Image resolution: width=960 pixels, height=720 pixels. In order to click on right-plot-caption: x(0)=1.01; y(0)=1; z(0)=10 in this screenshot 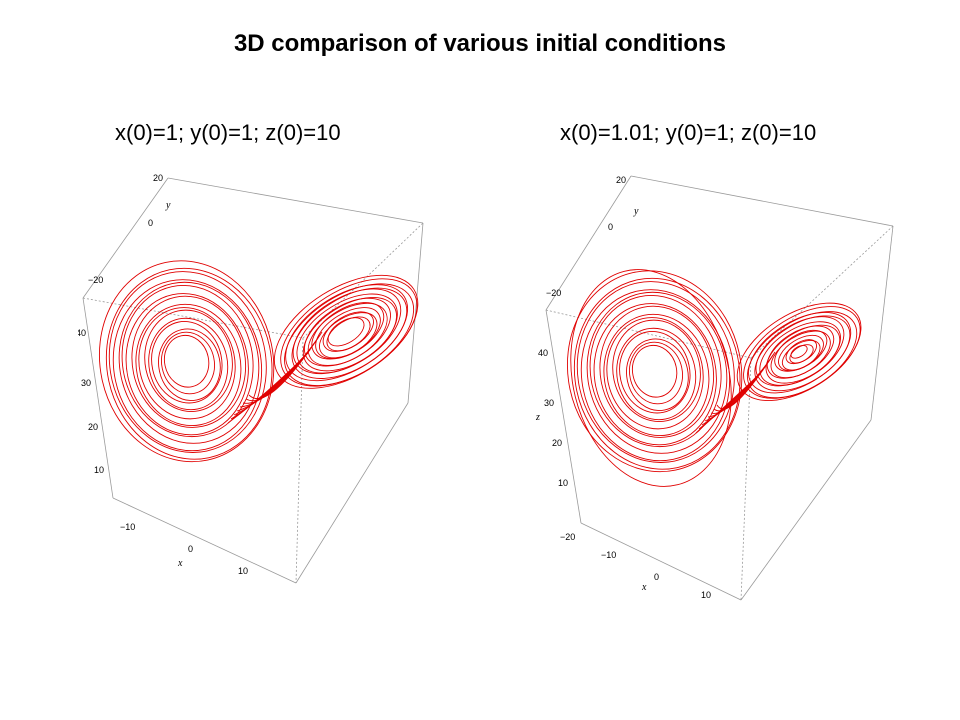, I will do `click(688, 132)`.